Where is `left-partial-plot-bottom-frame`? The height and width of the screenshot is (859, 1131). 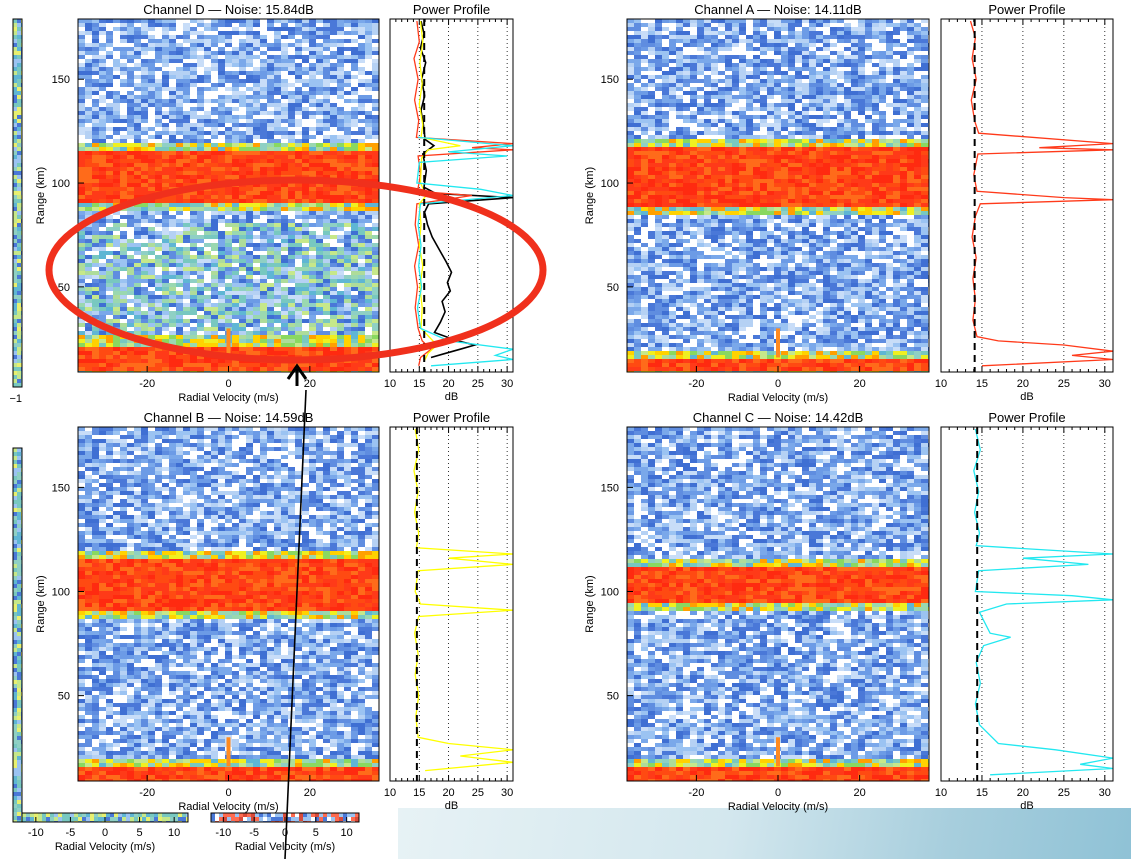
left-partial-plot-bottom-frame is located at coordinates (17, 635).